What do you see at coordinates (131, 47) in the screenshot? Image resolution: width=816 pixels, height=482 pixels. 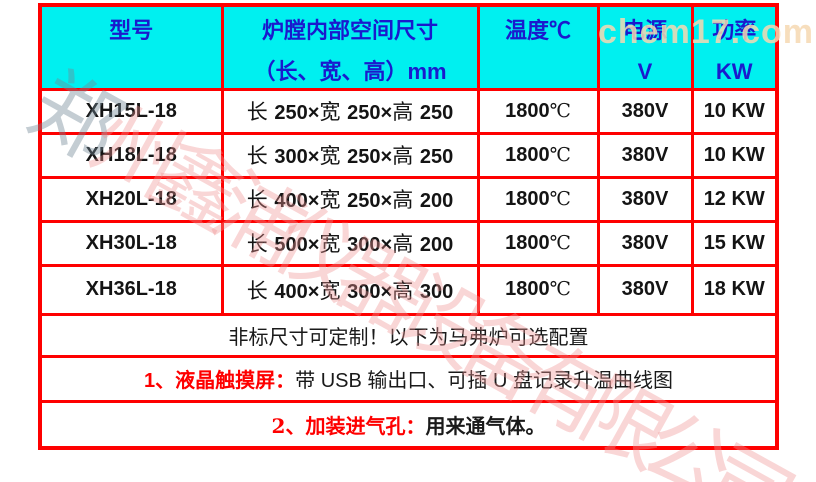 I see `col-header-model: 型号` at bounding box center [131, 47].